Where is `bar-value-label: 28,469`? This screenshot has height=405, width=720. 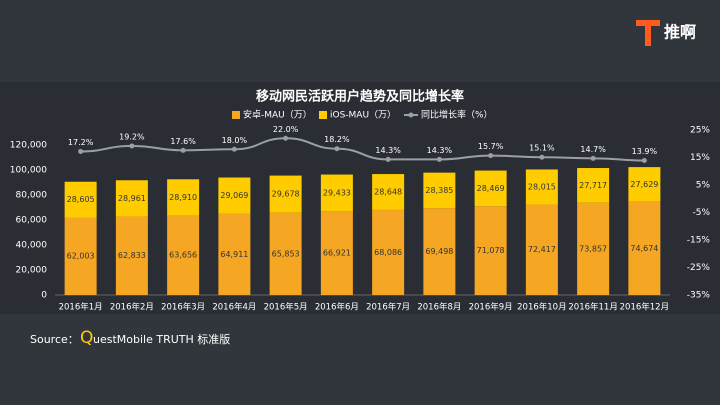
bar-value-label: 28,469 is located at coordinates (491, 188).